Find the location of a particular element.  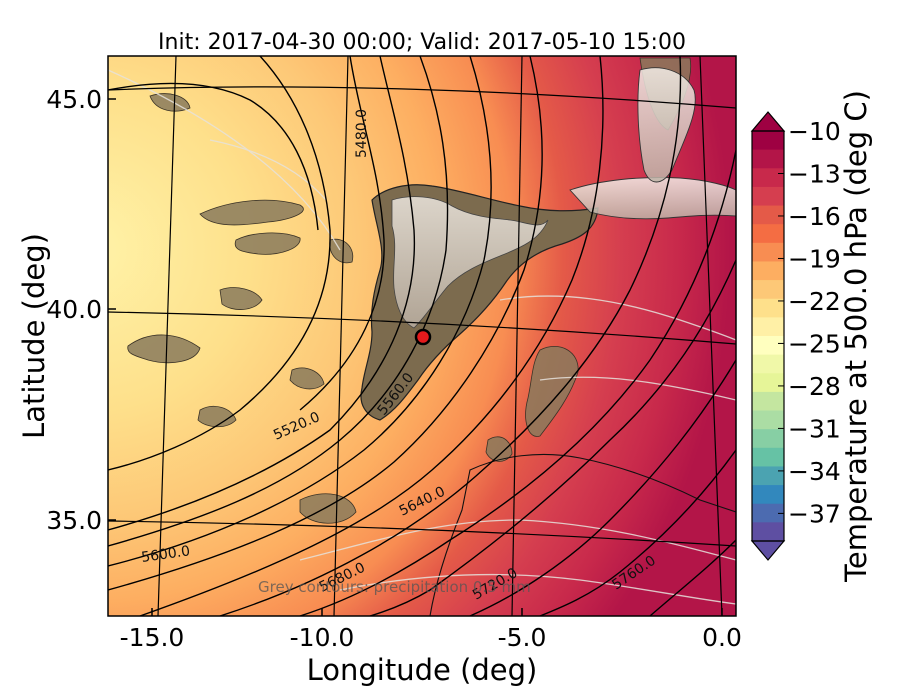

y-tick-label: 40.0 is located at coordinates (74, 309).